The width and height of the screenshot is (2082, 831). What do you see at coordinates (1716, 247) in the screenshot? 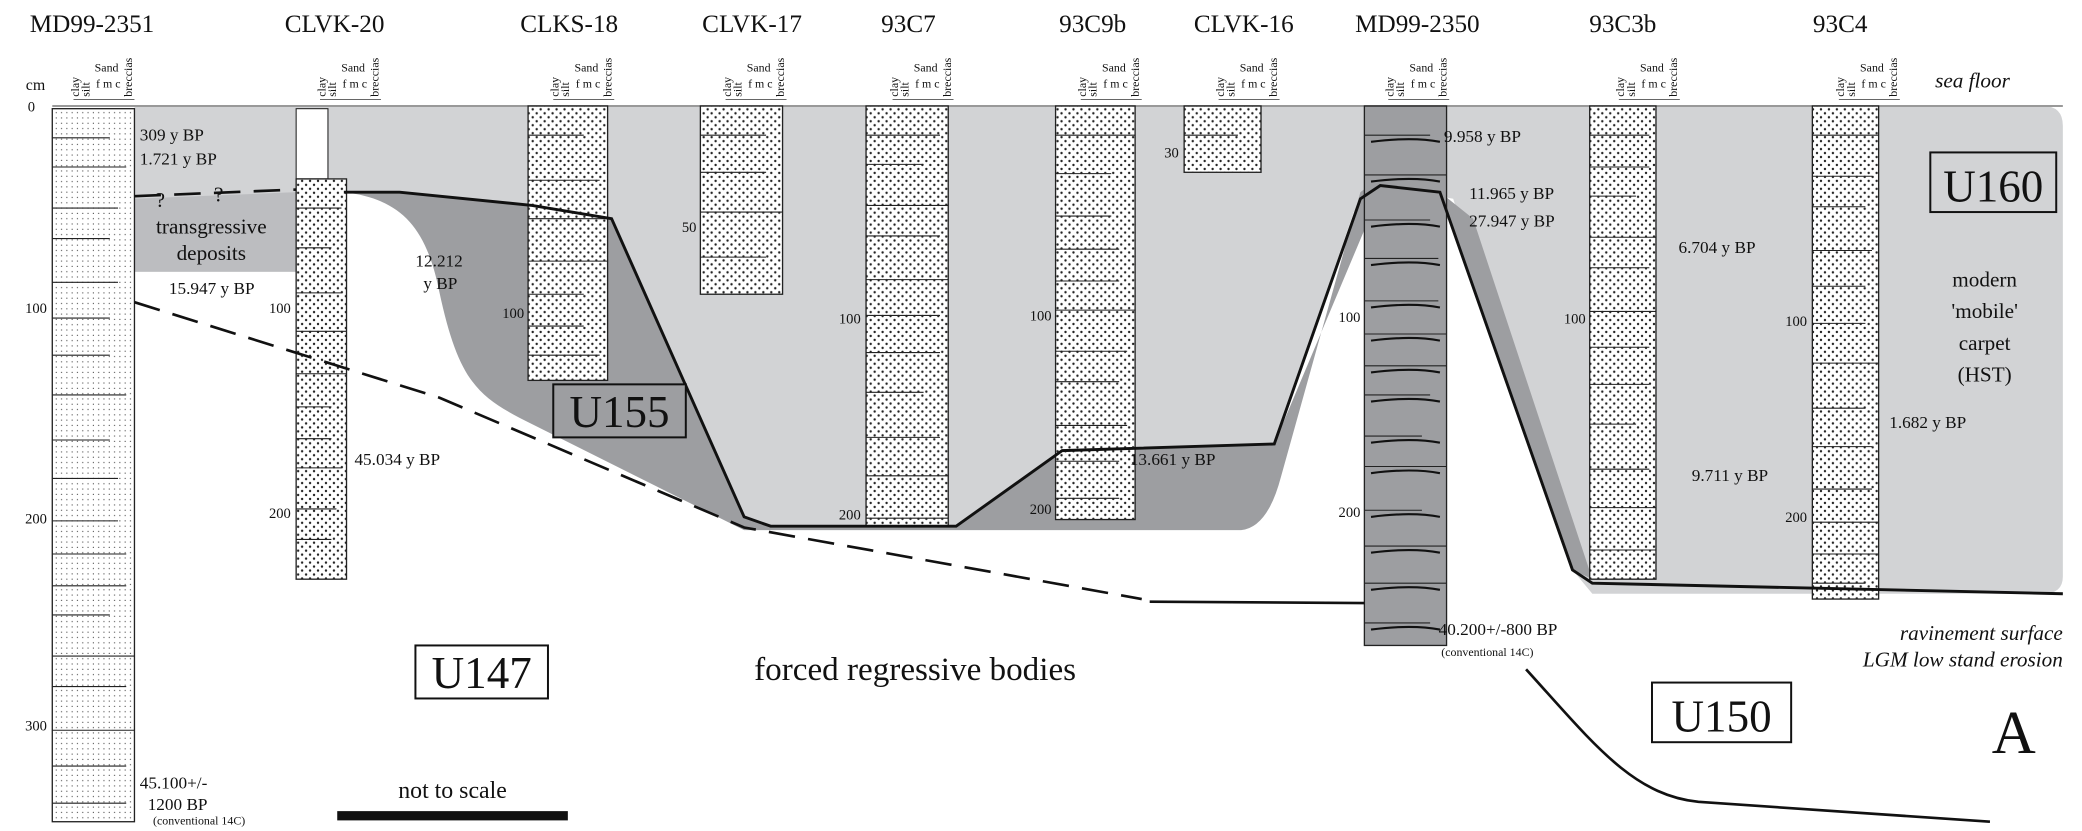
I see `date-label: 6.704 y BP` at bounding box center [1716, 247].